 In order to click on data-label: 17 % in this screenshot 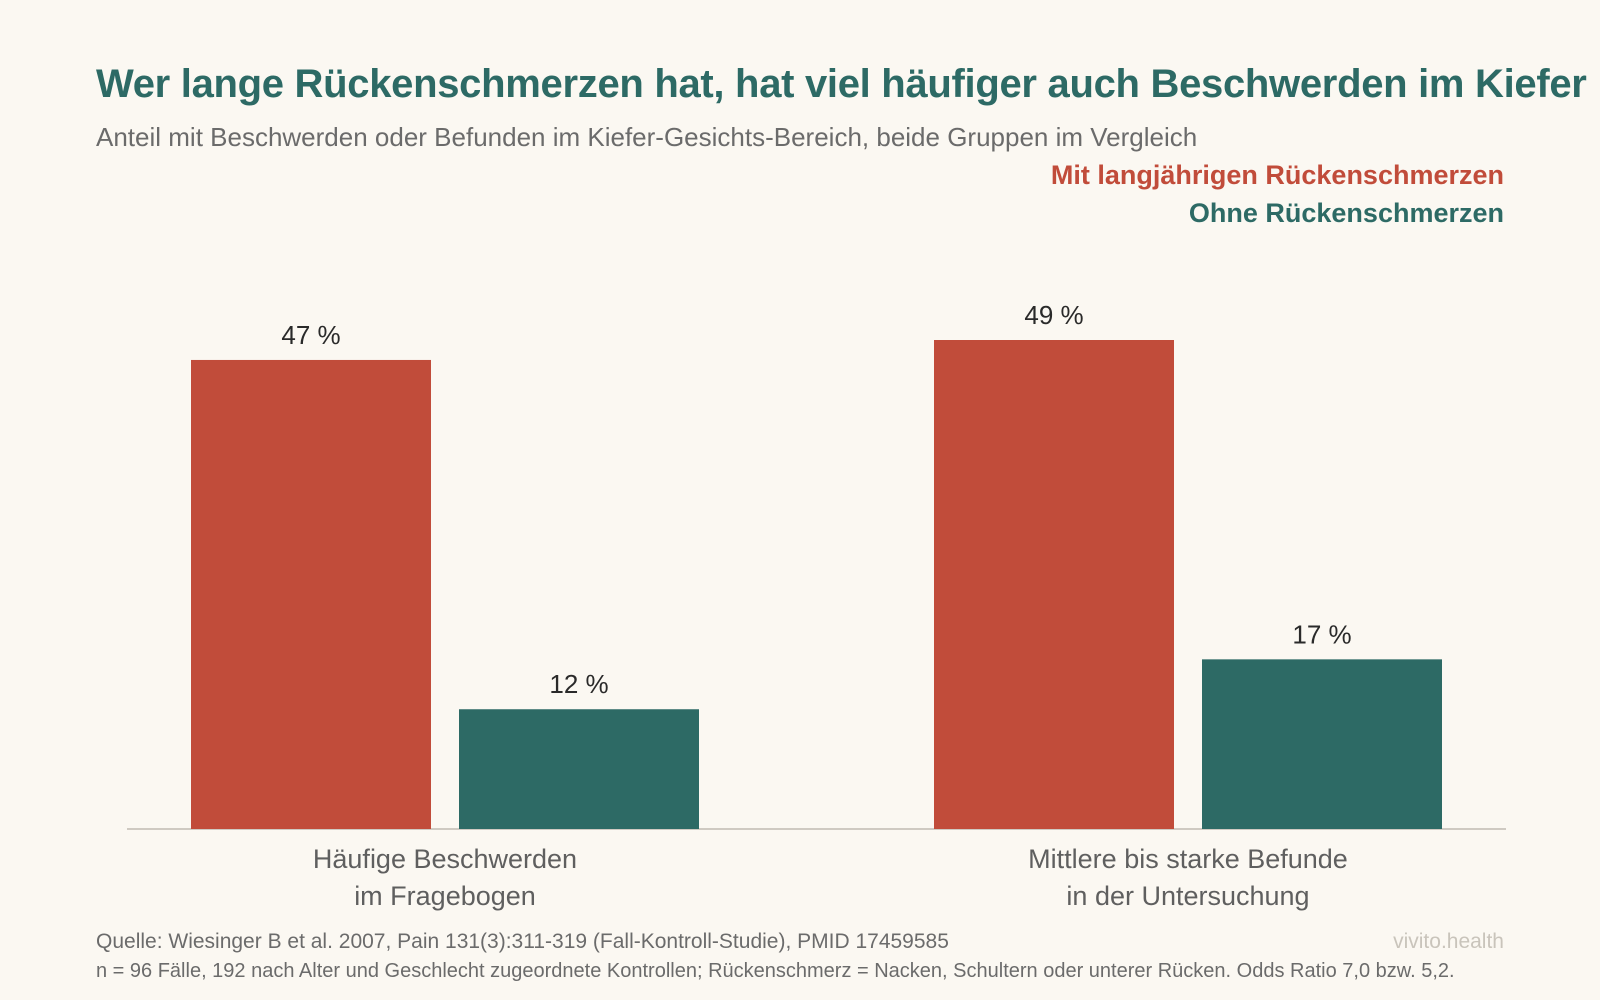, I will do `click(1321, 634)`.